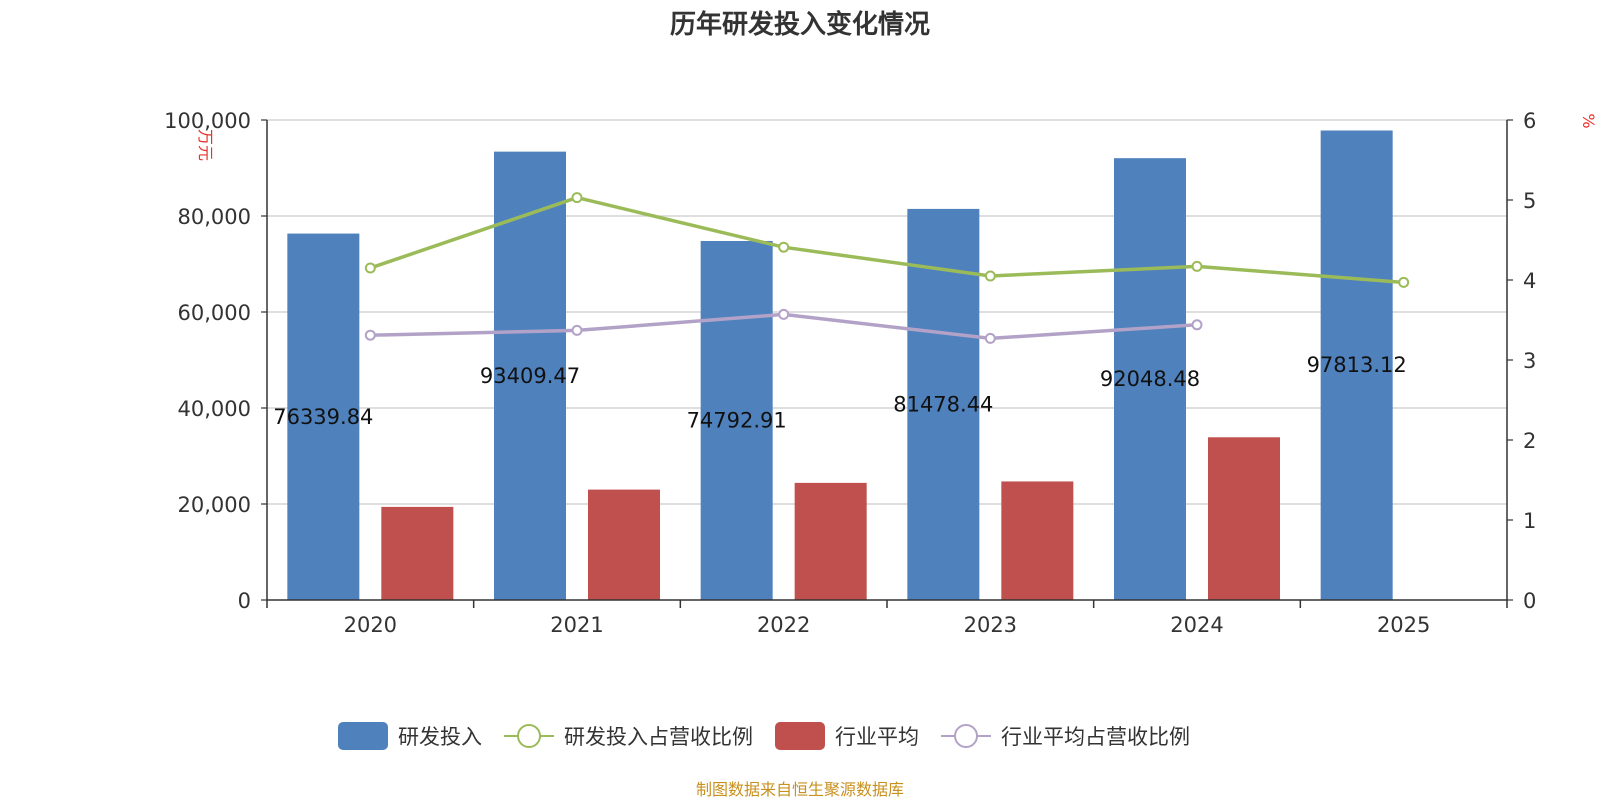 The width and height of the screenshot is (1600, 800). I want to click on bar-data-label: 93409.47, so click(530, 376).